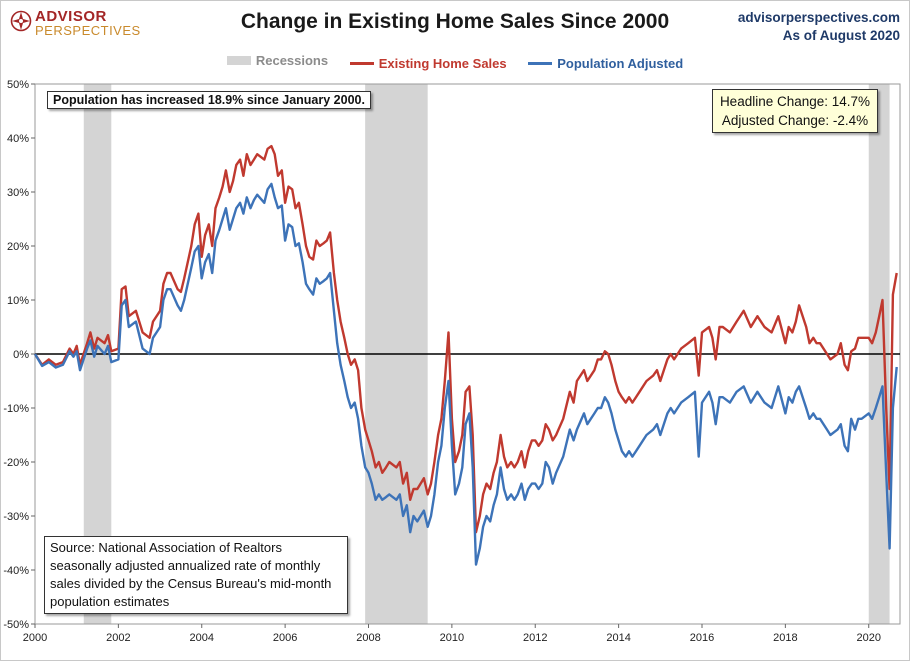  What do you see at coordinates (818, 17) in the screenshot?
I see `site-url: advisorperspectives.com` at bounding box center [818, 17].